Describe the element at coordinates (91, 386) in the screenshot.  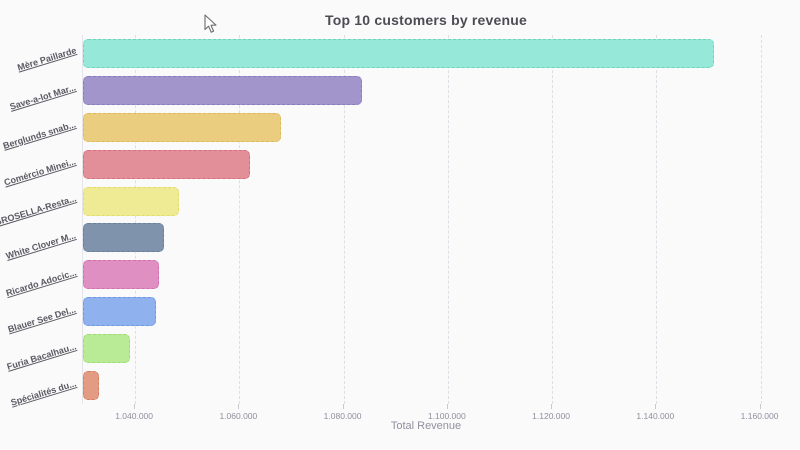
I see `bar-sp-cialit-s-du` at that location.